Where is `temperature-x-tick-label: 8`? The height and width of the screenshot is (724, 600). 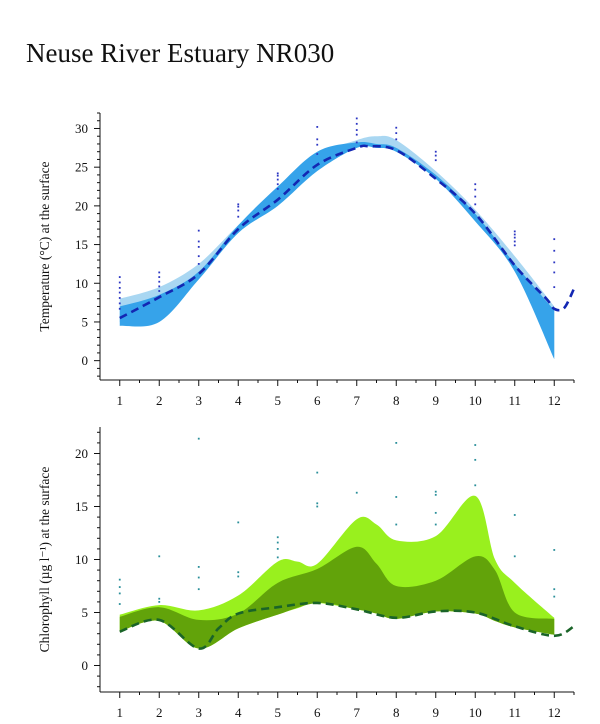
temperature-x-tick-label: 8 is located at coordinates (396, 400).